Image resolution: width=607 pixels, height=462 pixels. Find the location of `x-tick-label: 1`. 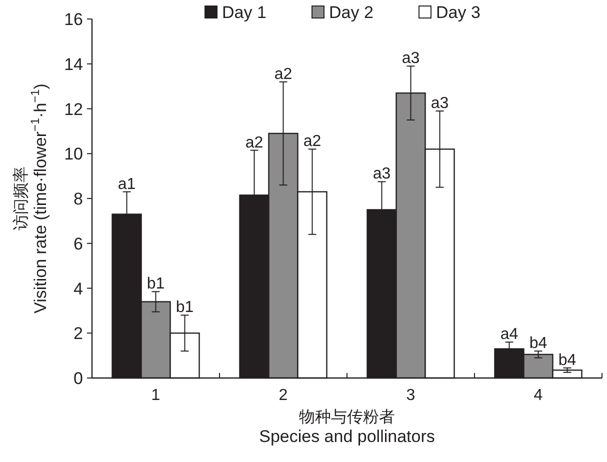

x-tick-label: 1 is located at coordinates (155, 395).